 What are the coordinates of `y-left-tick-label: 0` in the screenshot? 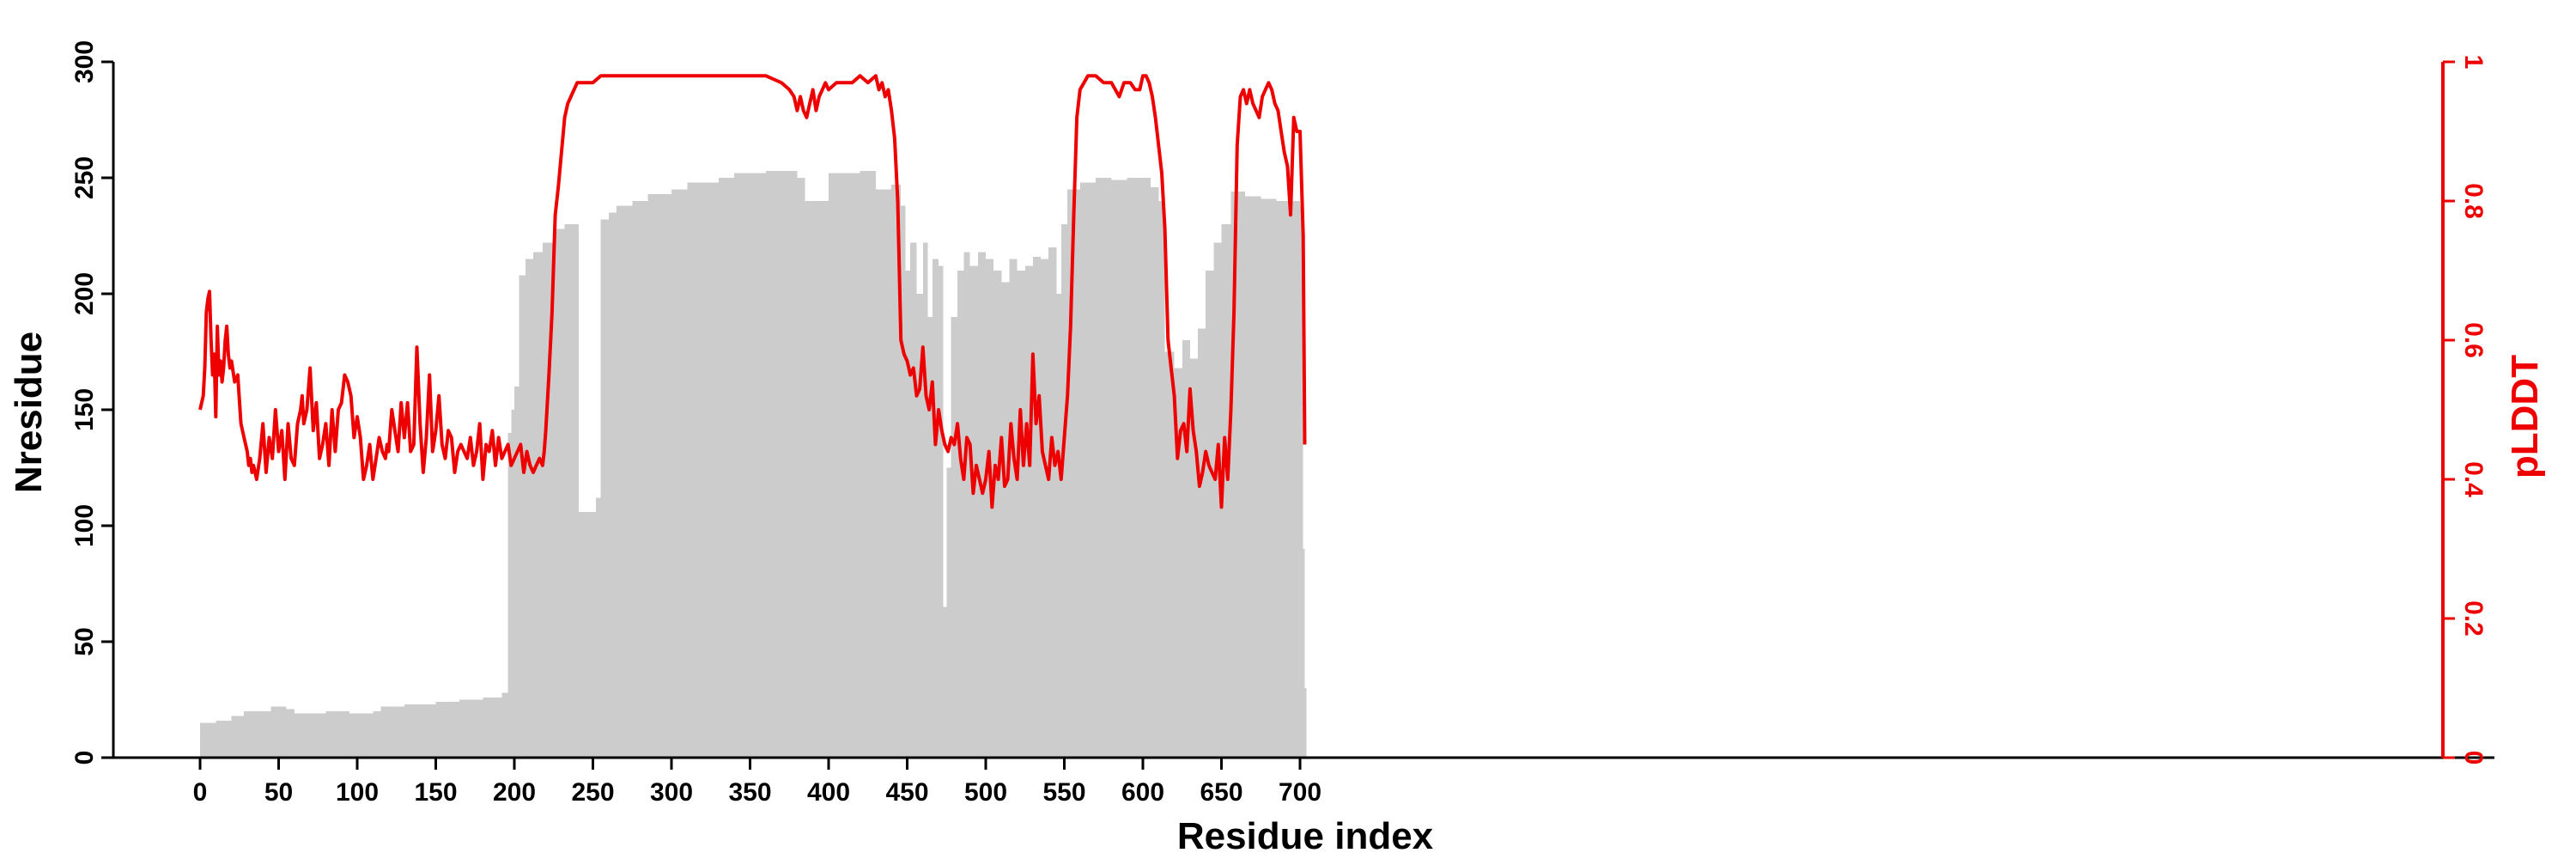 It's located at (85, 758).